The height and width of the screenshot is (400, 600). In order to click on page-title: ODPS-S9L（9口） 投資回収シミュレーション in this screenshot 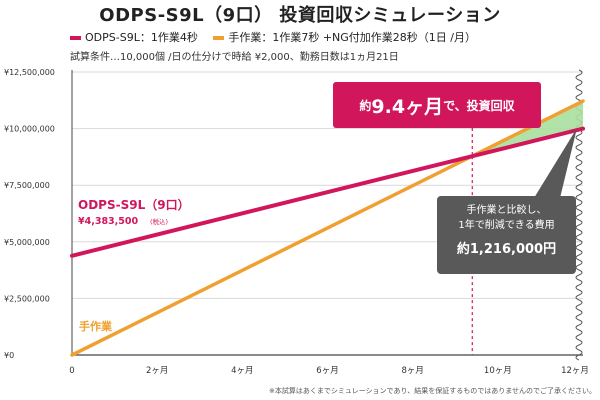, I will do `click(300, 15)`.